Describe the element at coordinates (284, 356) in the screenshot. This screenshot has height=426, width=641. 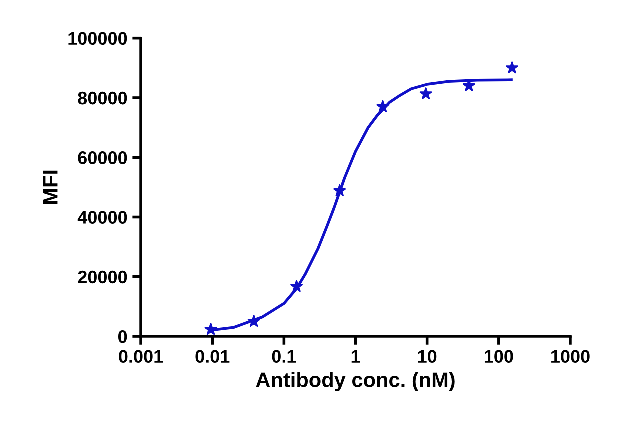
I see `x-tick-label: 0.1` at that location.